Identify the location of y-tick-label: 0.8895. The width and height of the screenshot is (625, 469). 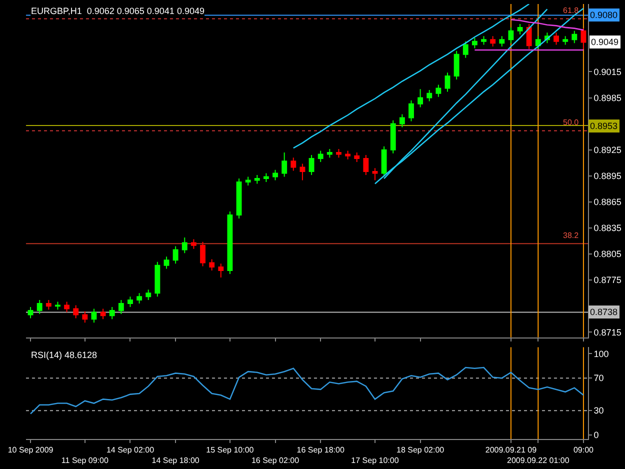
(608, 176).